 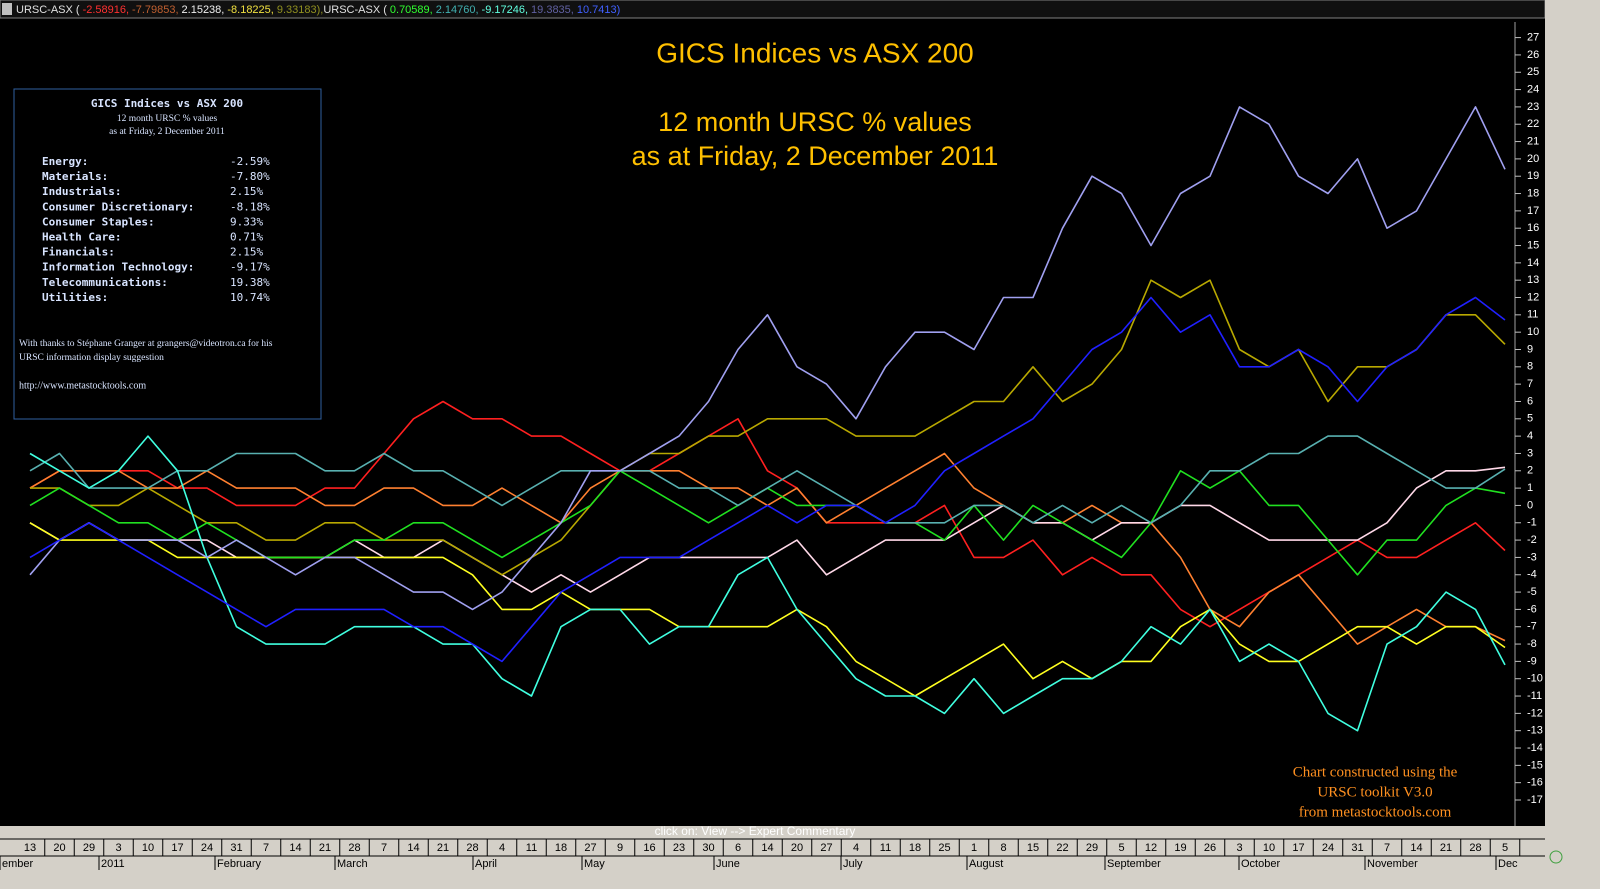 What do you see at coordinates (1556, 857) in the screenshot?
I see `status-icon` at bounding box center [1556, 857].